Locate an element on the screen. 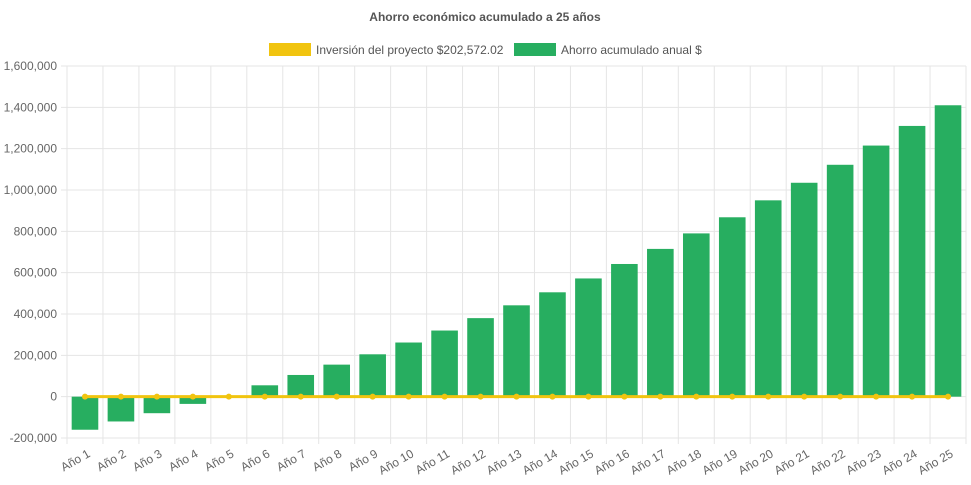  legend-label-investment: Inversión del proyecto $202,572.02 is located at coordinates (410, 50).